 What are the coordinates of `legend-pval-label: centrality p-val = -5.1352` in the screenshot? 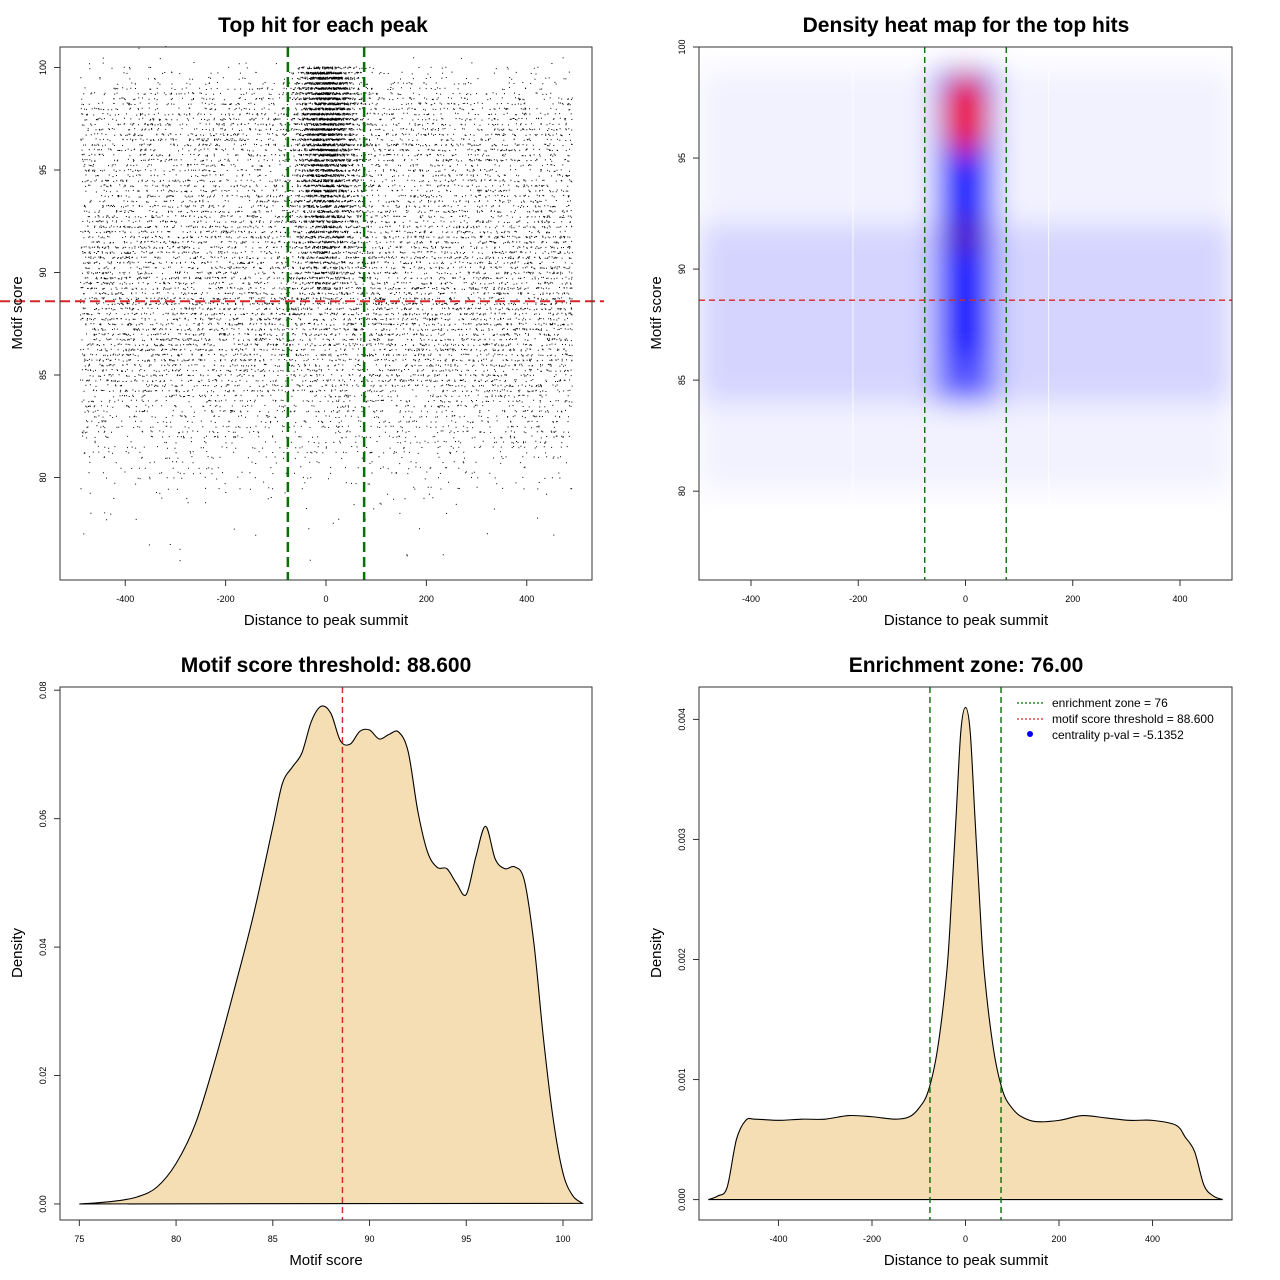 It's located at (1118, 735).